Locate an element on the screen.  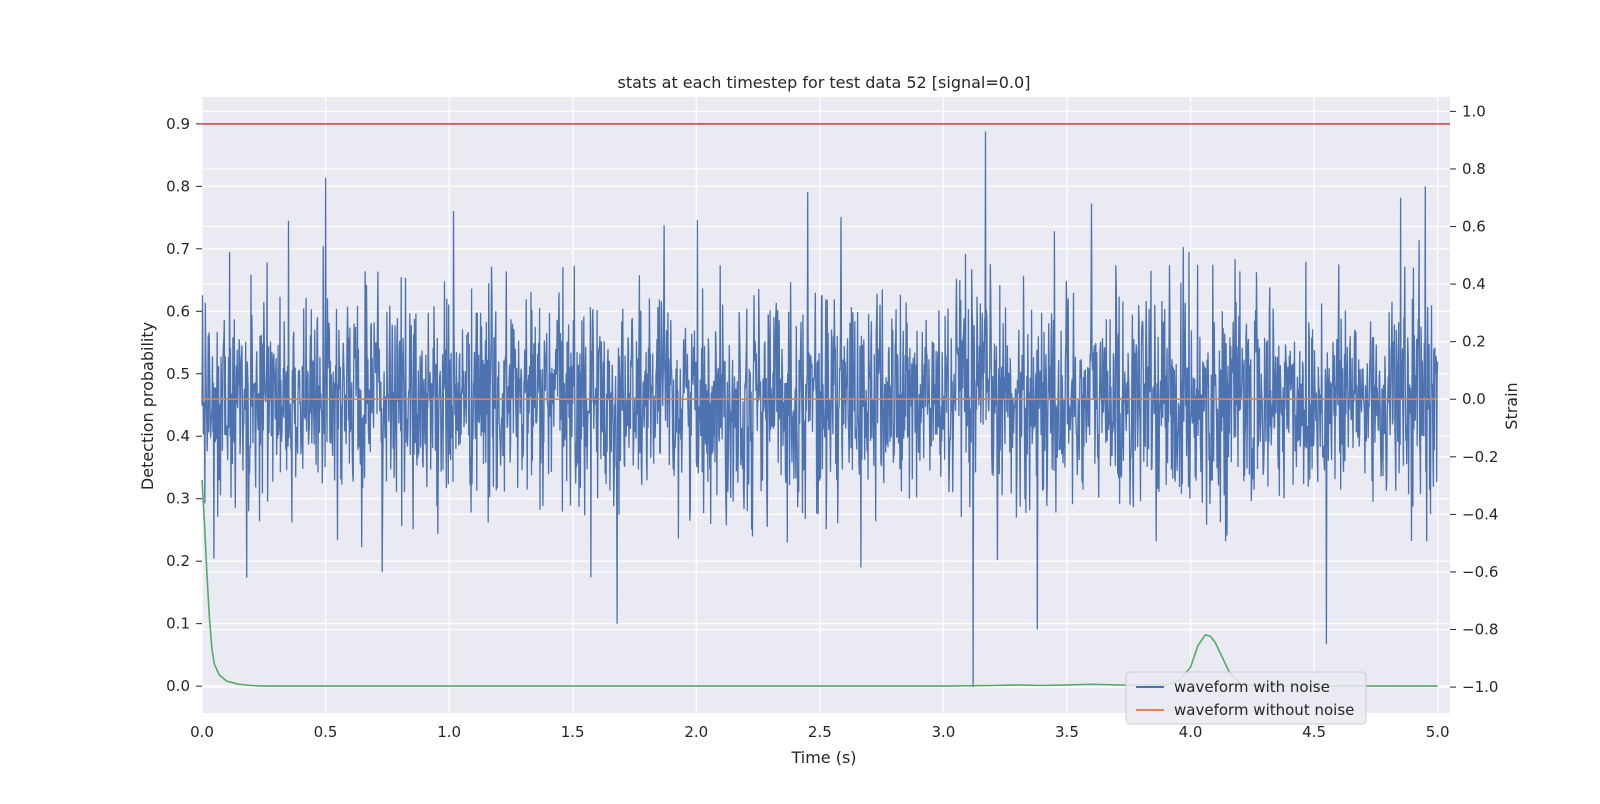
y-axis-label-right: Strain is located at coordinates (1511, 405).